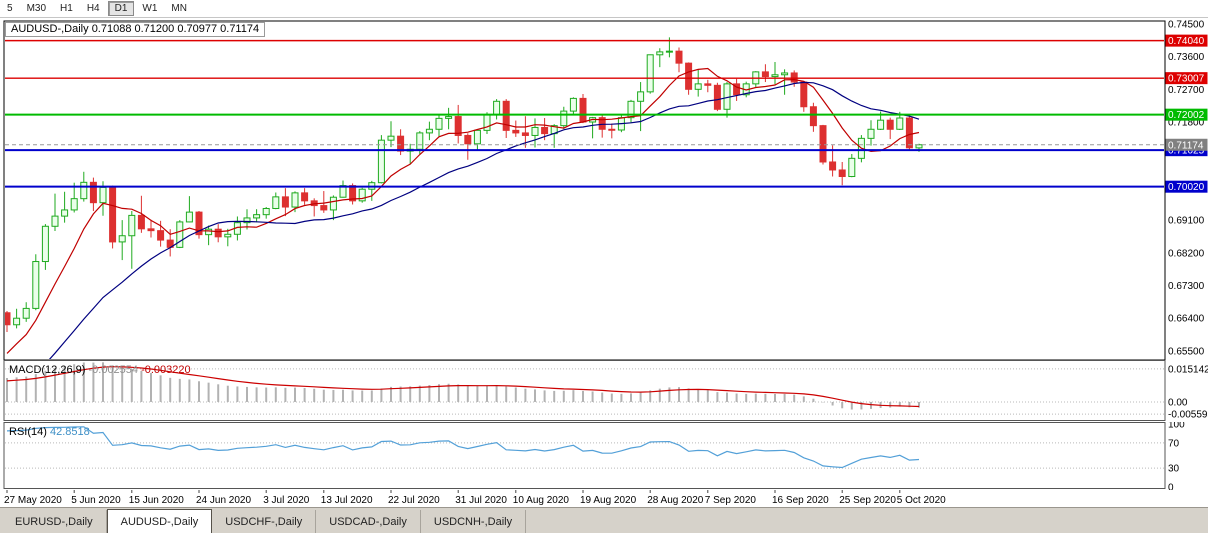 This screenshot has height=533, width=1208. What do you see at coordinates (166, 370) in the screenshot?
I see `macd-signal-value: -0.003220` at bounding box center [166, 370].